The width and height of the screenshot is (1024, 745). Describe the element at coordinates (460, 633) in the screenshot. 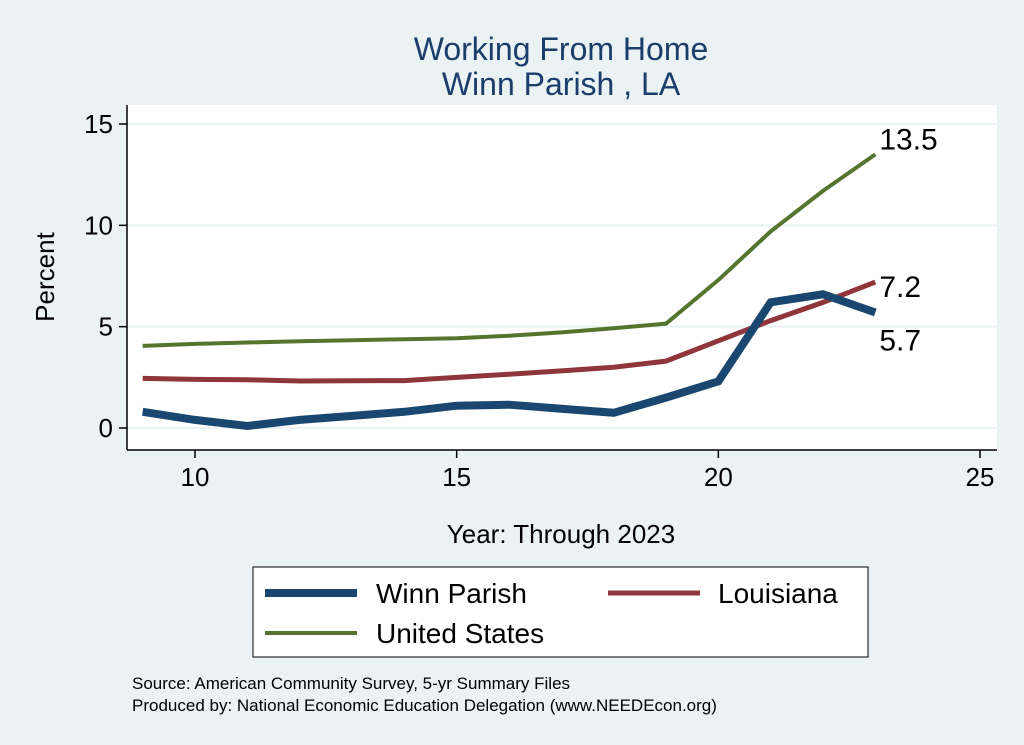

I see `legend-label-united-states: United States` at that location.